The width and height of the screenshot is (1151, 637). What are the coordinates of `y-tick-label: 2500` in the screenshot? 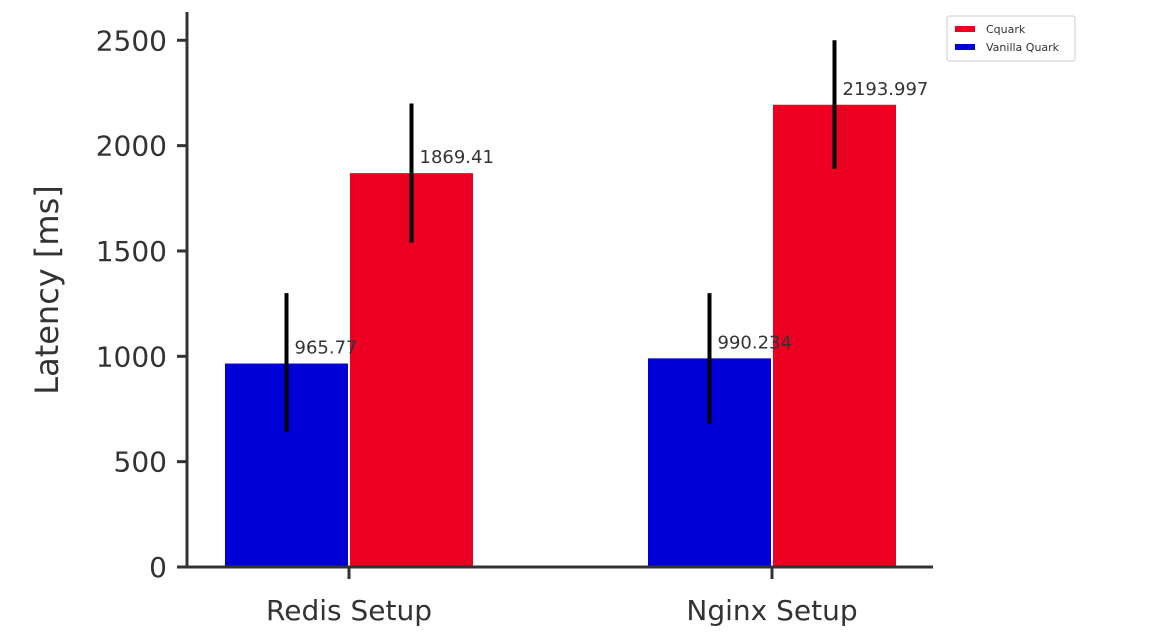 It's located at (131, 40).